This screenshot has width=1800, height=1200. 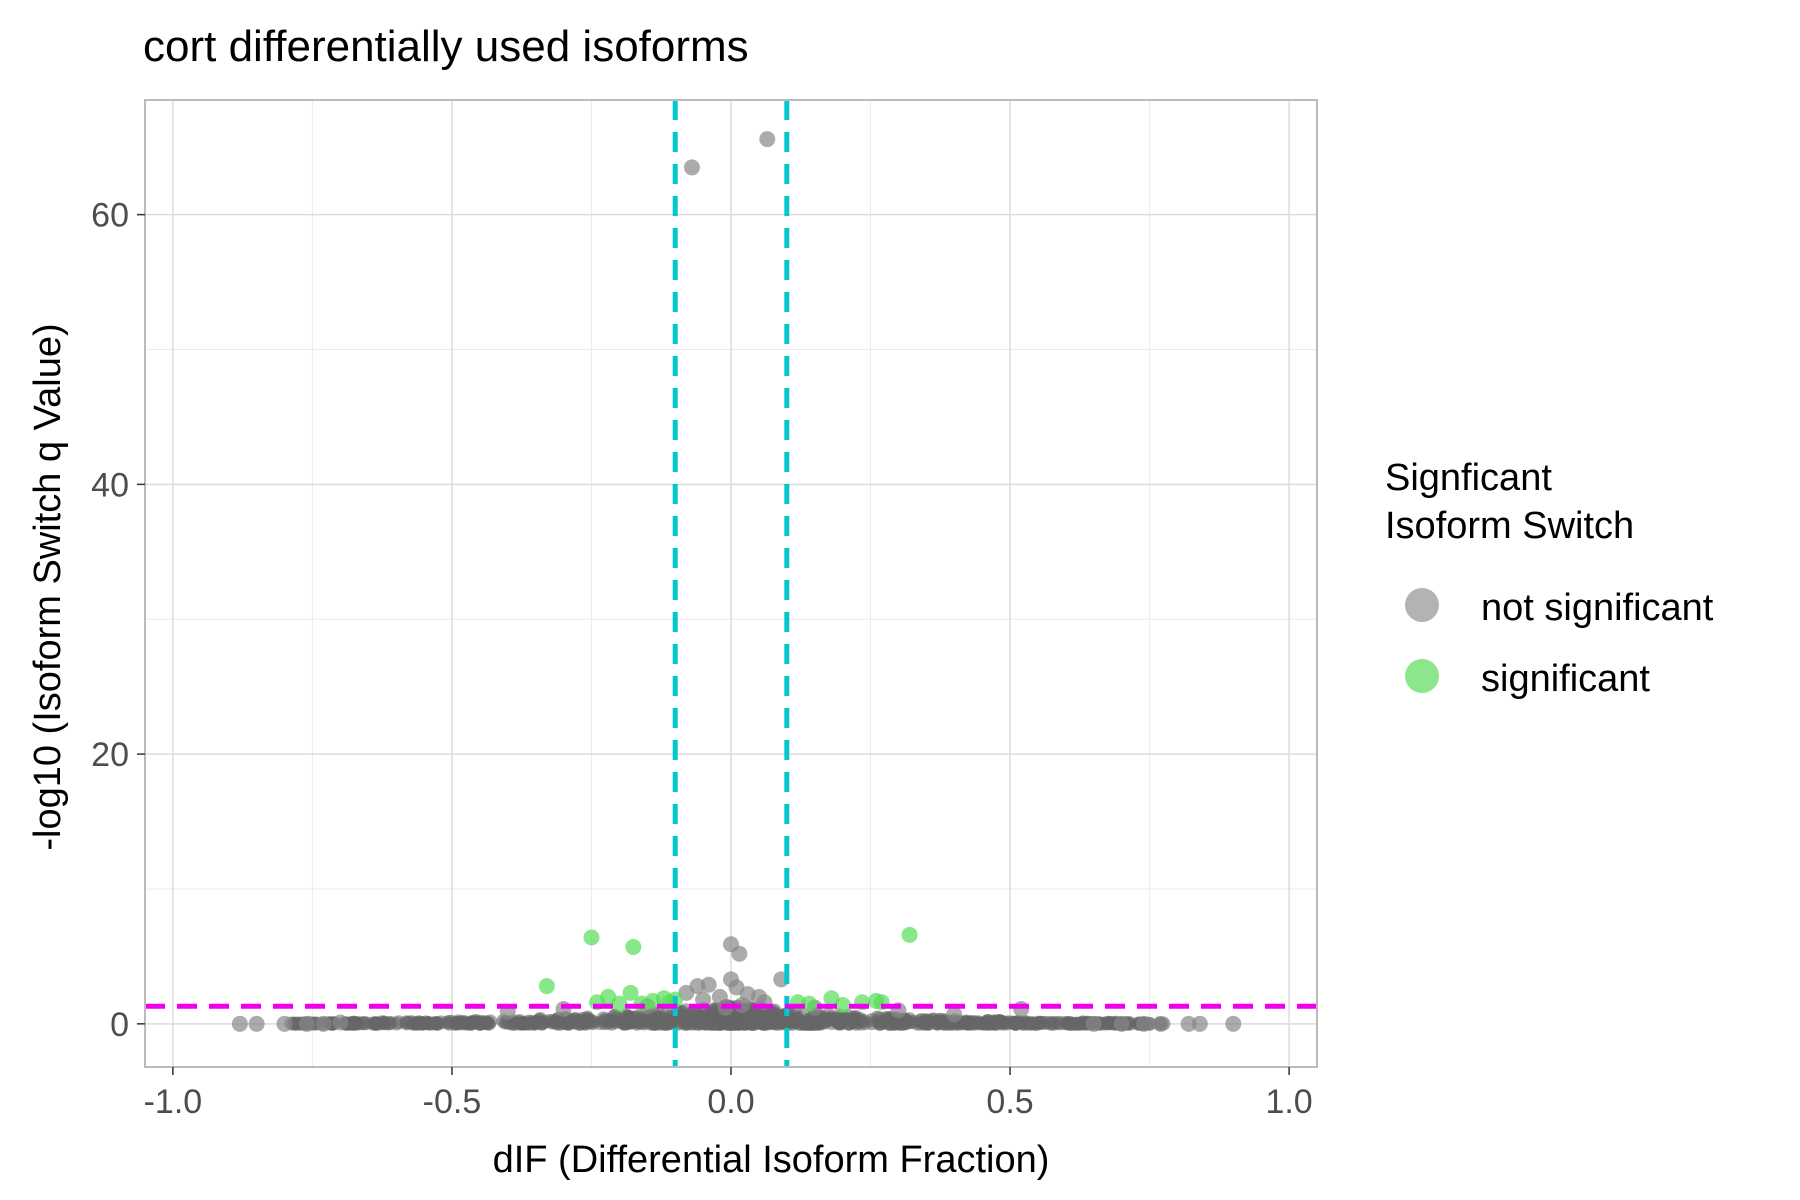 What do you see at coordinates (110, 216) in the screenshot?
I see `y-tick-label: 60` at bounding box center [110, 216].